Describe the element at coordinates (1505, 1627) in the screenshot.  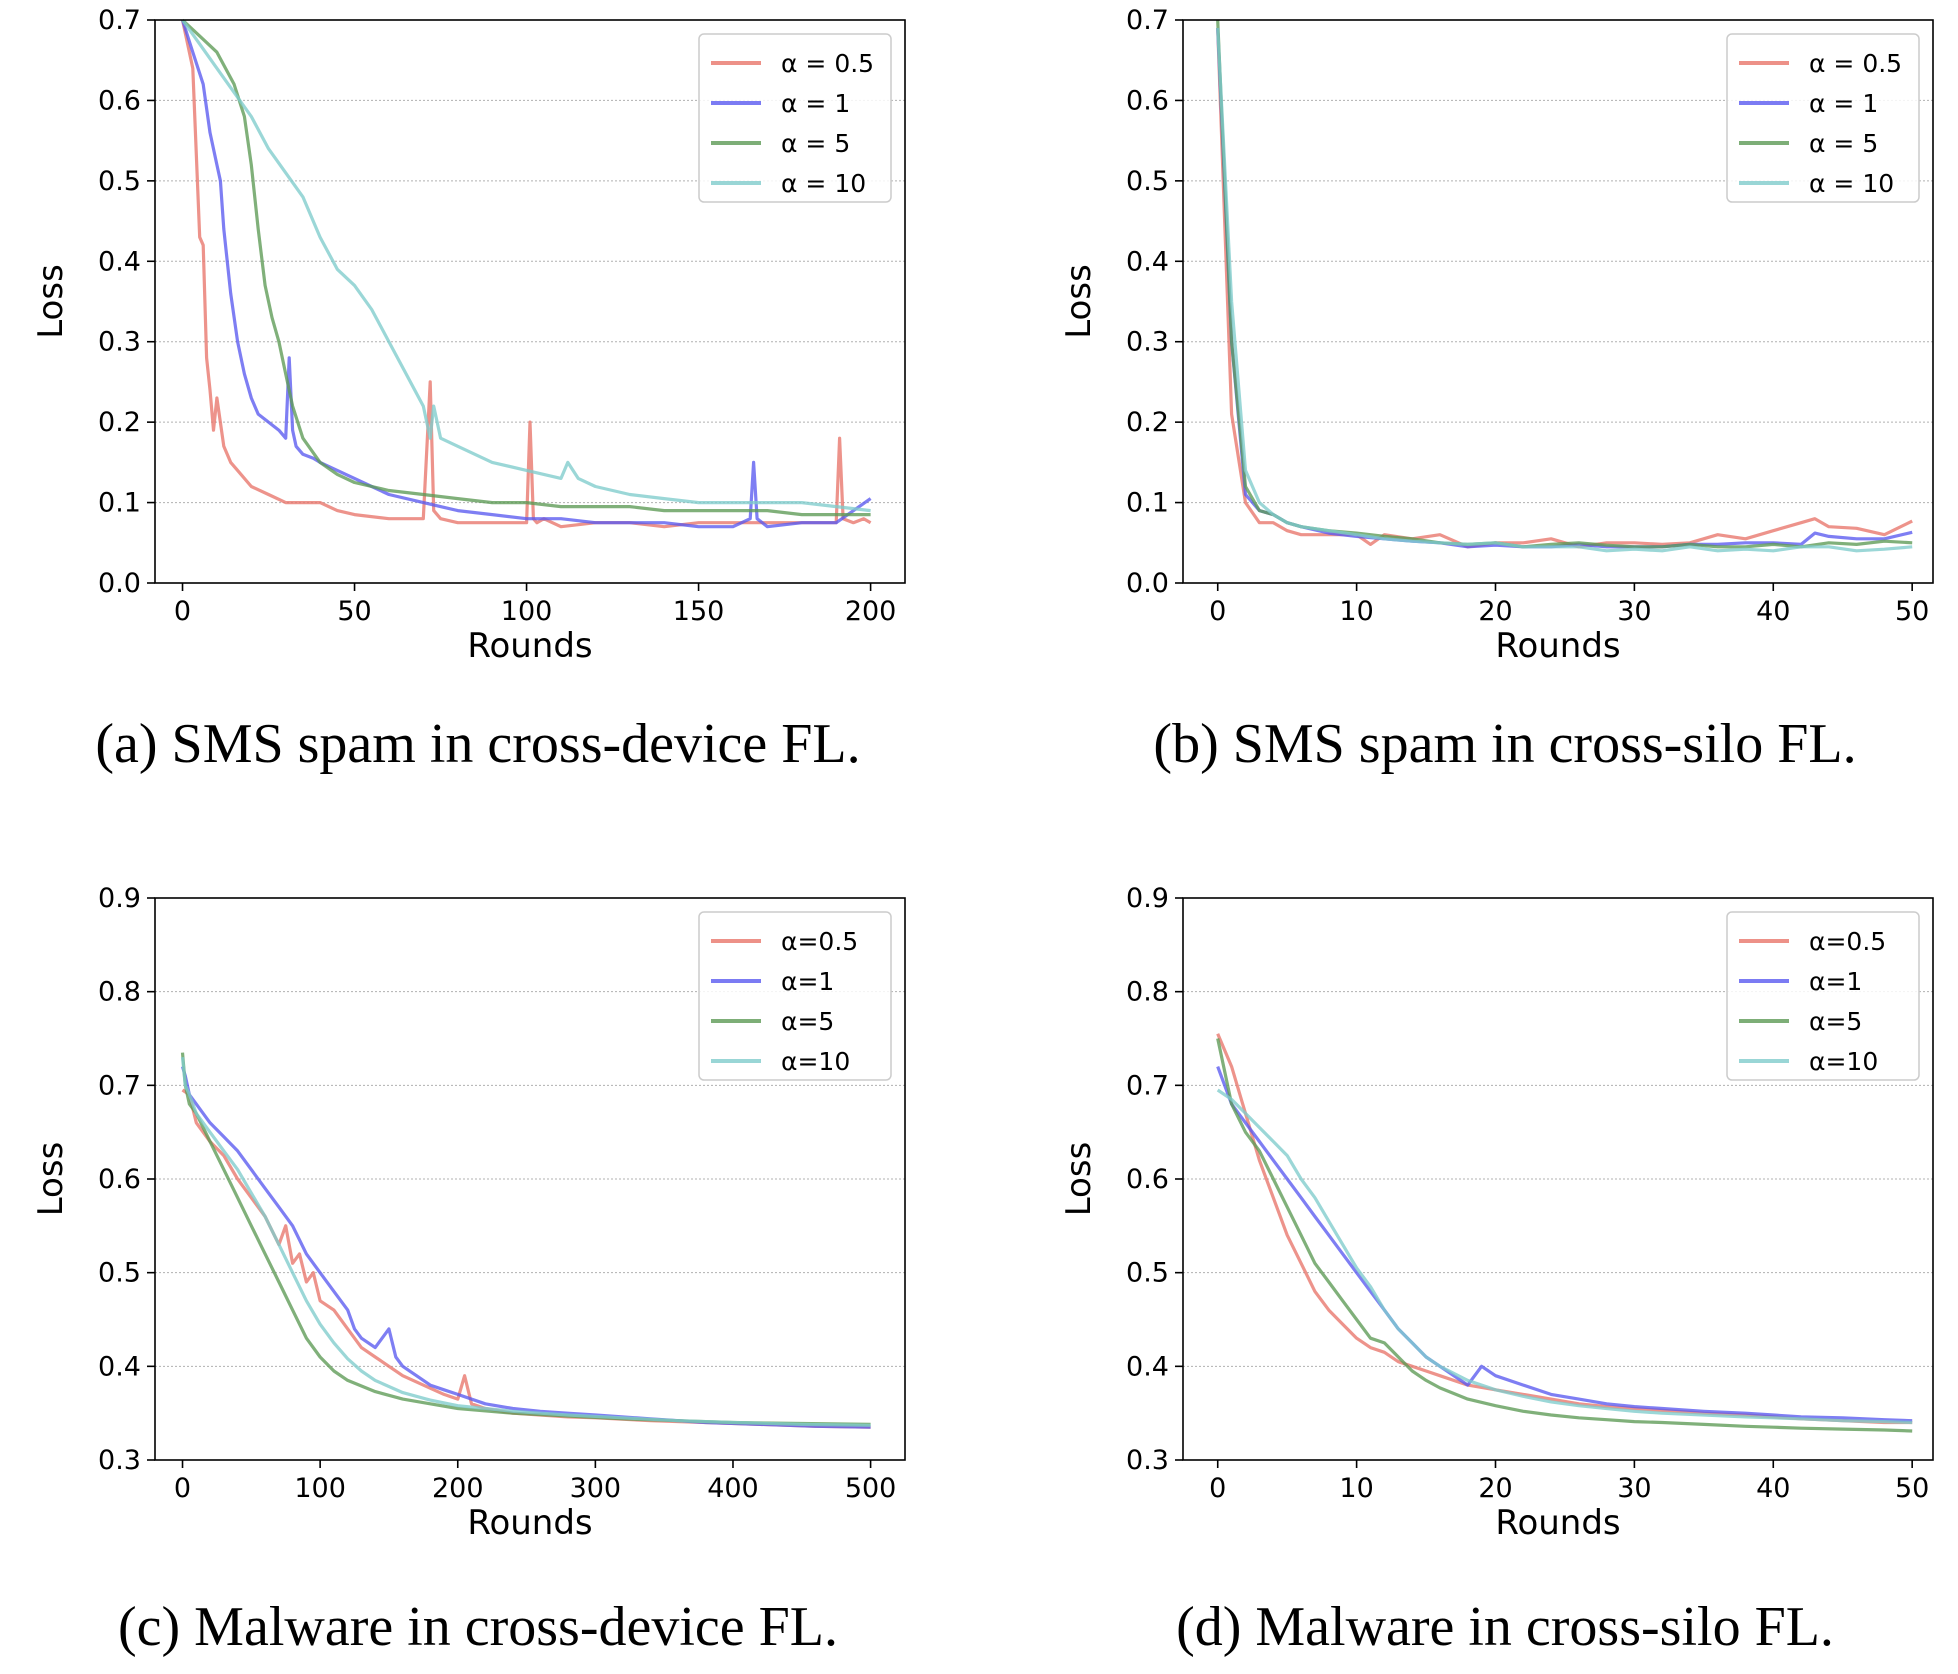
I see `figure-caption: (d) Malware in cross-silo FL.` at that location.